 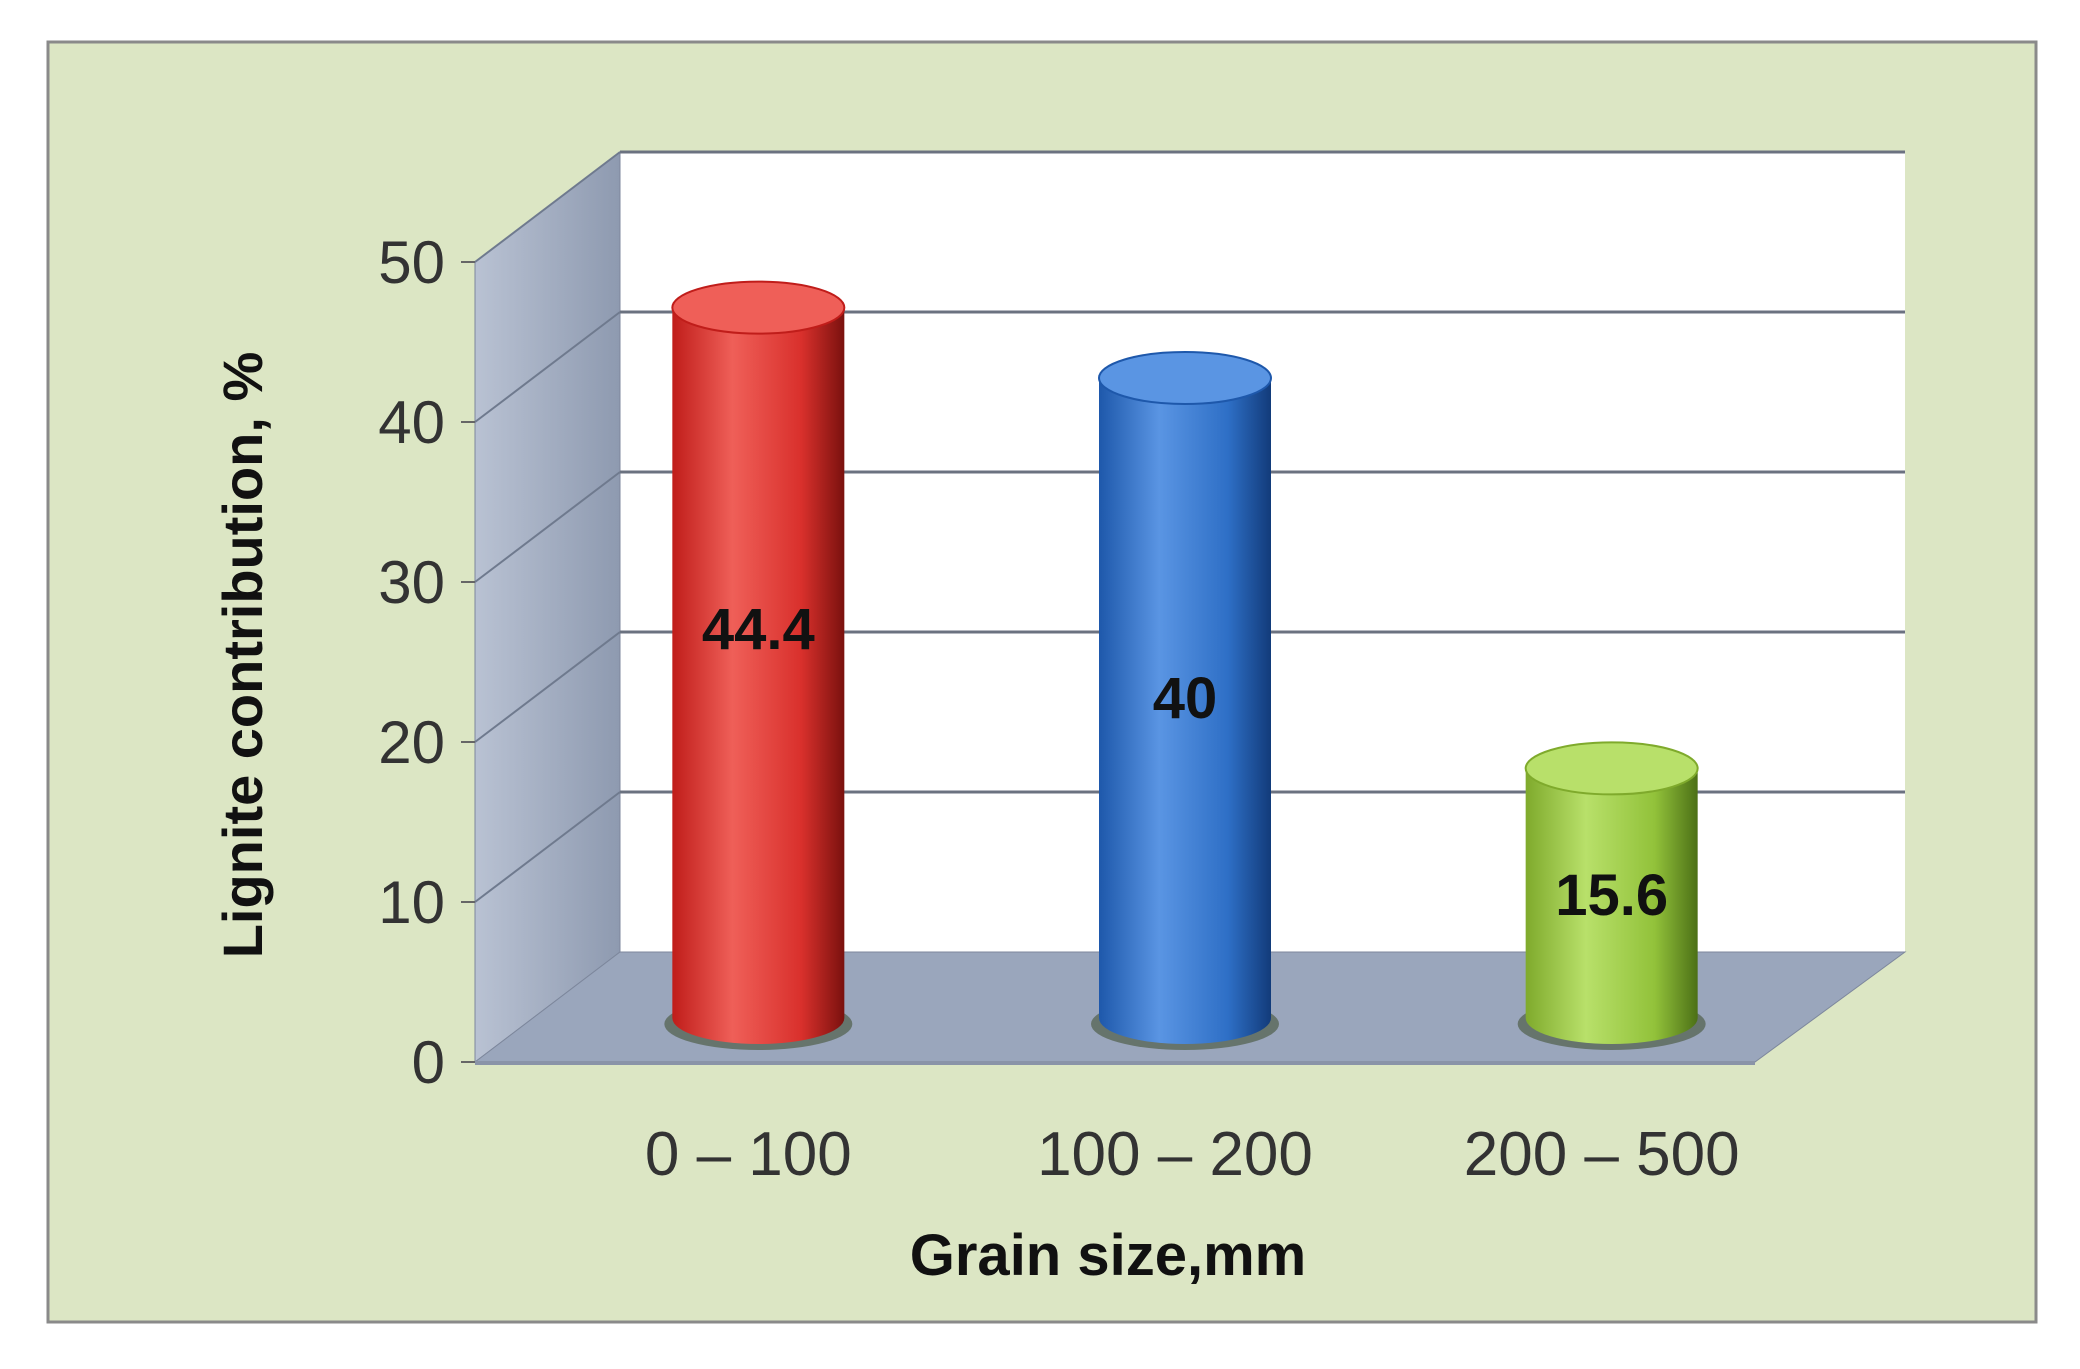 I want to click on side-wall, so click(x=547, y=607).